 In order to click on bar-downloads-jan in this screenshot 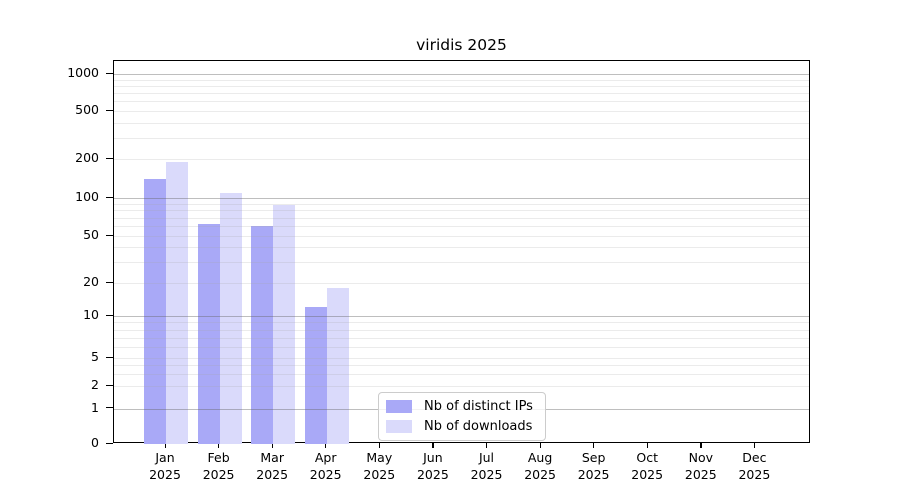, I will do `click(177, 302)`.